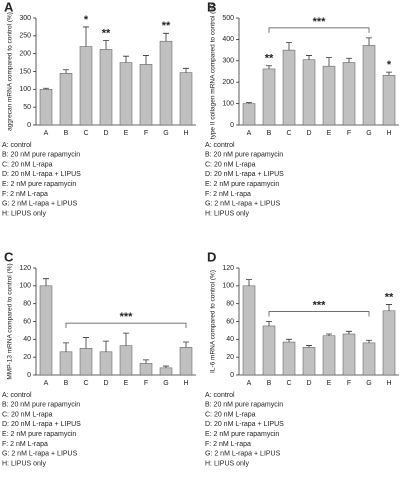 Image resolution: width=405 pixels, height=500 pixels. Describe the element at coordinates (146, 383) in the screenshot. I see `x-tick-label: F` at that location.